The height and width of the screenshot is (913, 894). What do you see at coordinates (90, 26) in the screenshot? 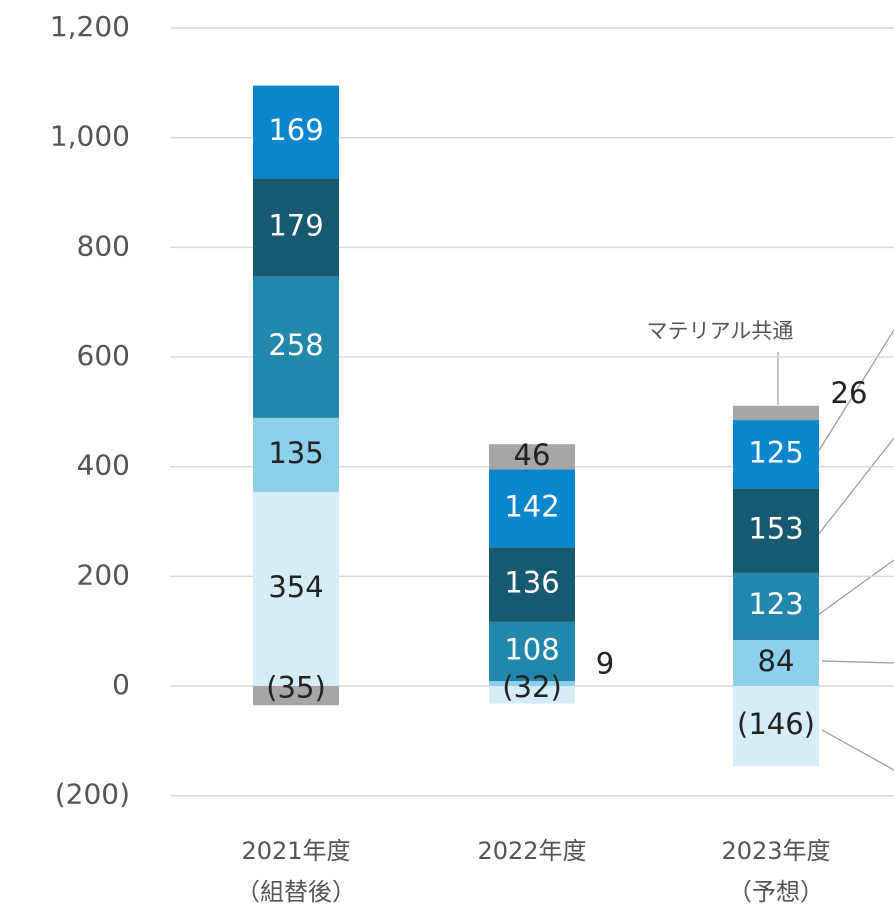
I see `y-tick-label: 1,200` at bounding box center [90, 26].